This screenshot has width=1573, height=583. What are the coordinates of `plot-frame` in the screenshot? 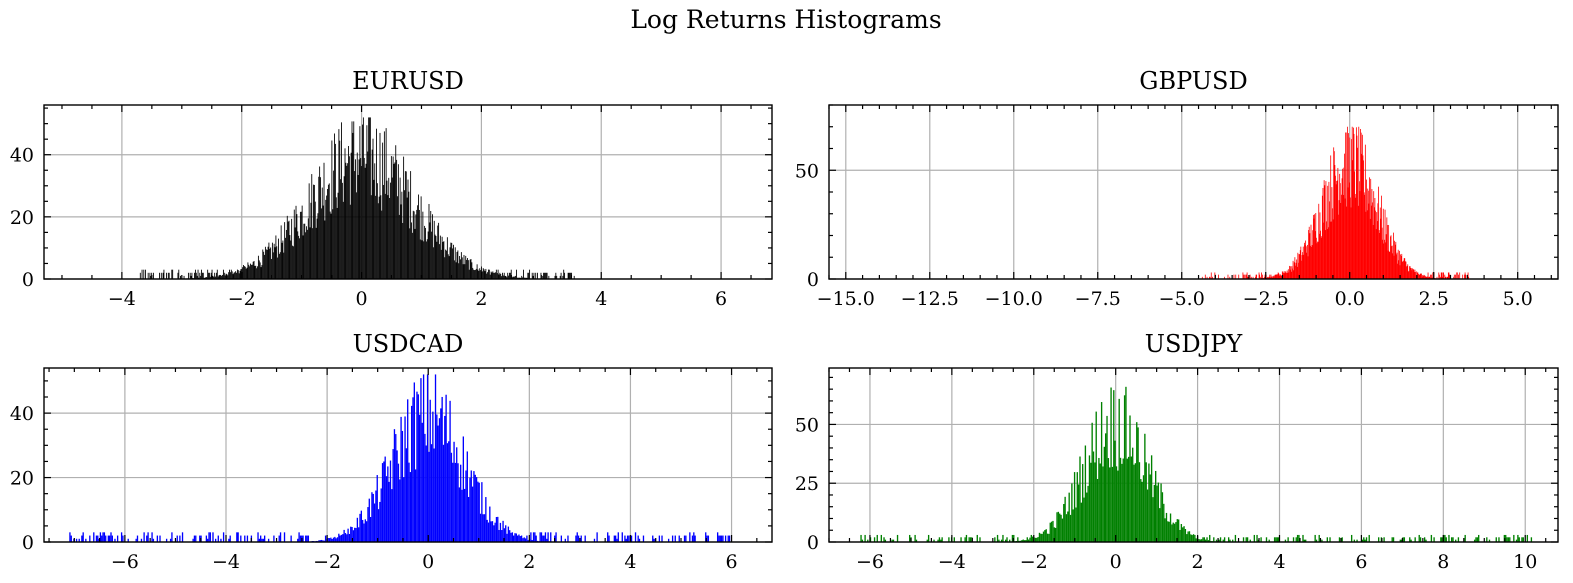 It's located at (1193, 455).